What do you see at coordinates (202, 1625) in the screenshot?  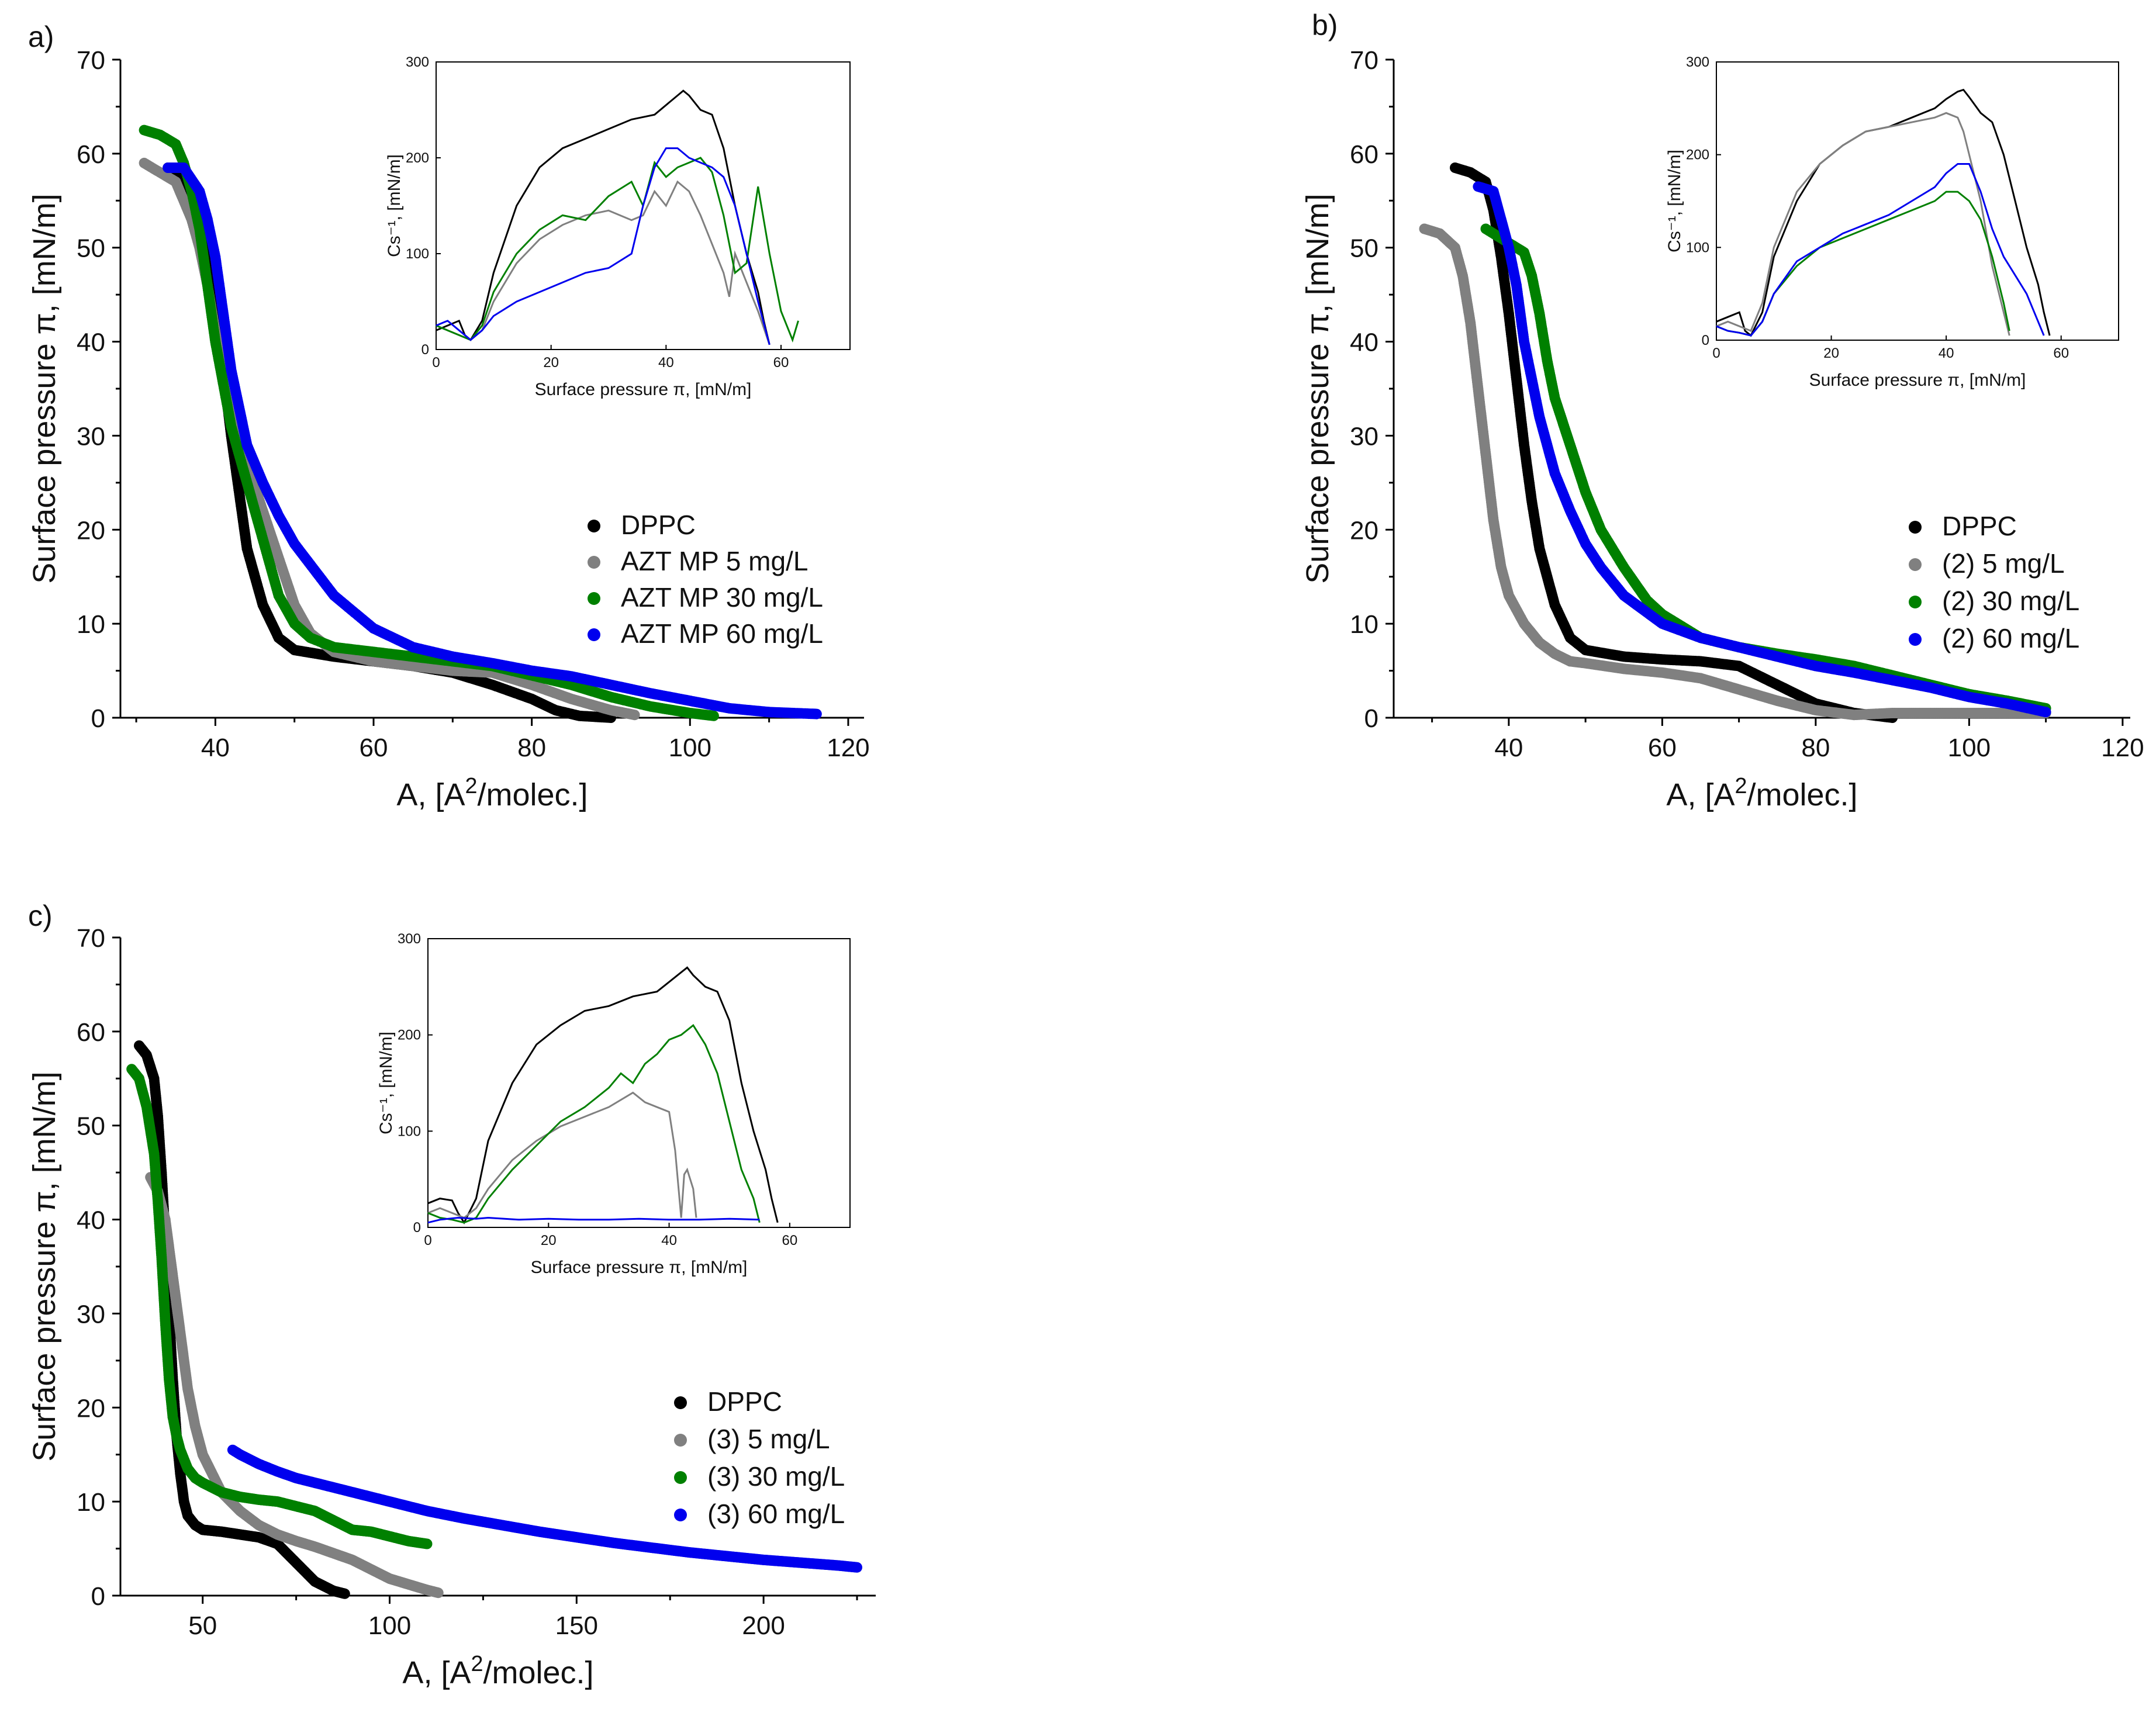 I see `x-tick-label: 50` at bounding box center [202, 1625].